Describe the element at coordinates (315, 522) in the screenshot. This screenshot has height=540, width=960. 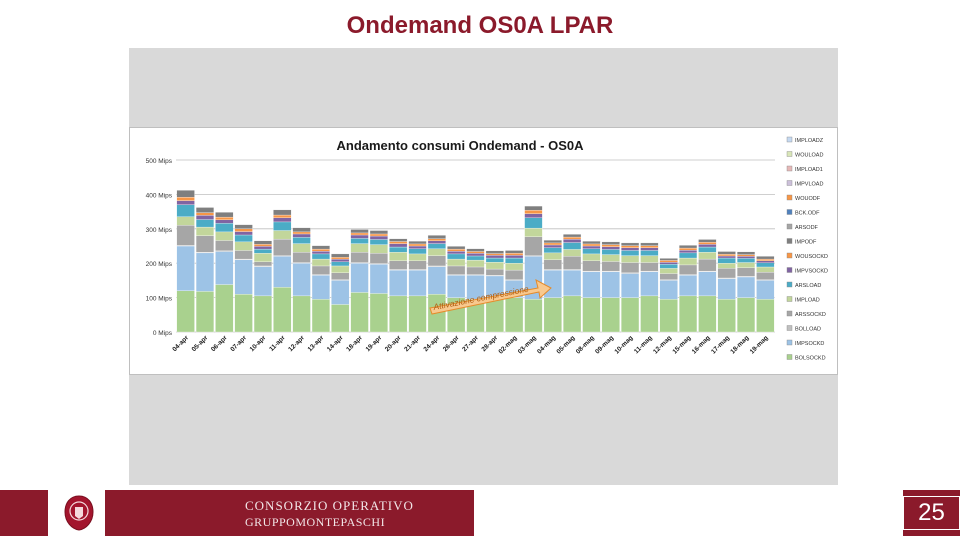
I see `footer-group-name: GRUPPOMONTEPASCHI` at that location.